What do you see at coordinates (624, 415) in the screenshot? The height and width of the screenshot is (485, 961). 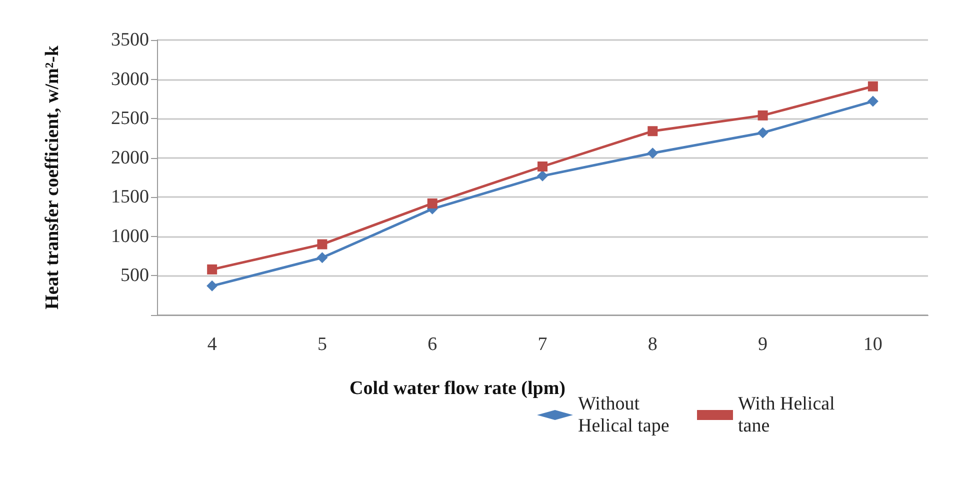 I see `legend-label: Without Helical tape` at bounding box center [624, 415].